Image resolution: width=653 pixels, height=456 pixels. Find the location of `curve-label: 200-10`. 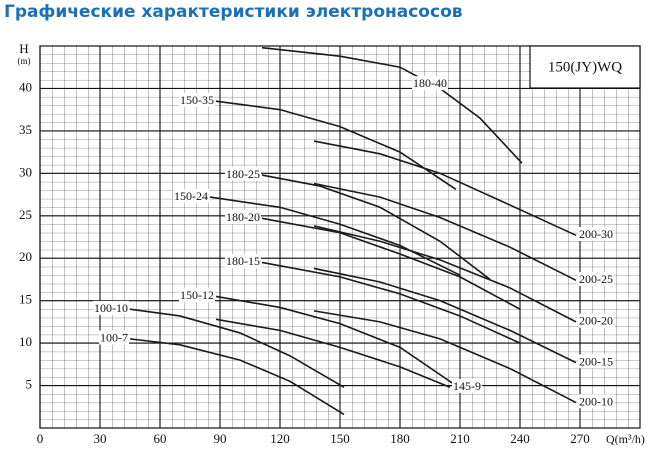

curve-label: 200-10 is located at coordinates (596, 401).